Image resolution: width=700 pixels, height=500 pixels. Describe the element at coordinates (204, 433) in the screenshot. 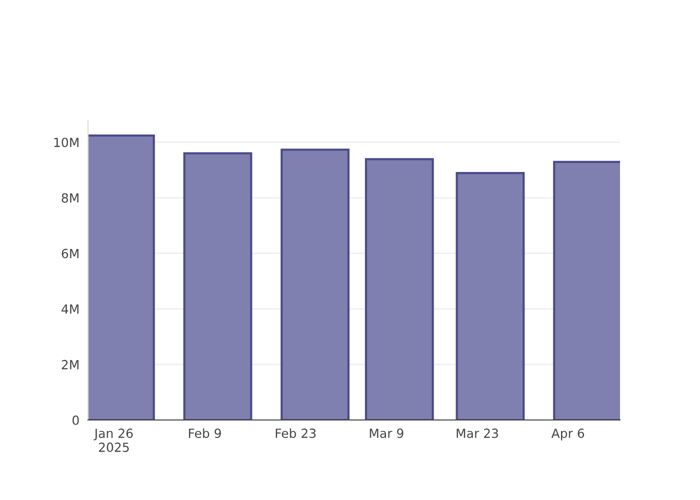

I see `x-tick-label: Feb 9` at that location.